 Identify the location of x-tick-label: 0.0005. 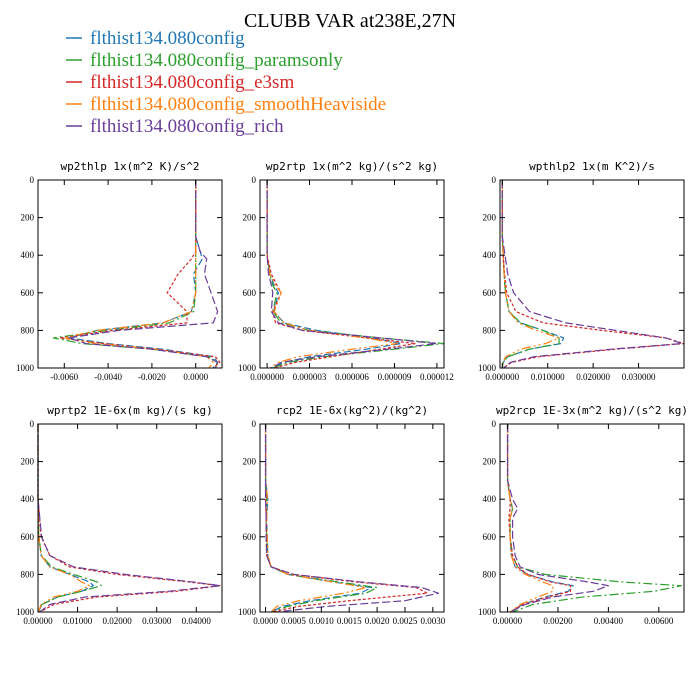
(293, 621).